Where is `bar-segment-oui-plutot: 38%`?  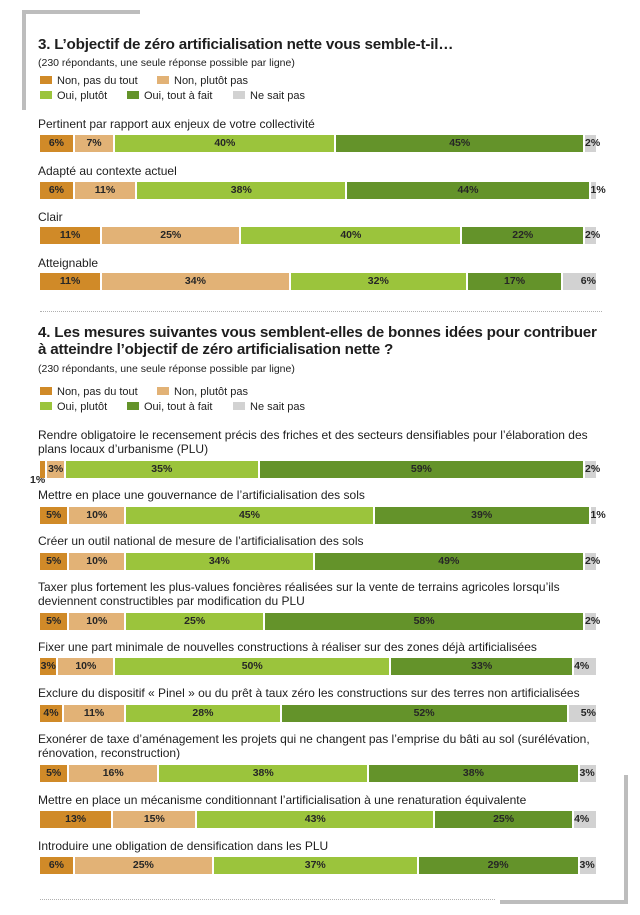 bar-segment-oui-plutot: 38% is located at coordinates (241, 190).